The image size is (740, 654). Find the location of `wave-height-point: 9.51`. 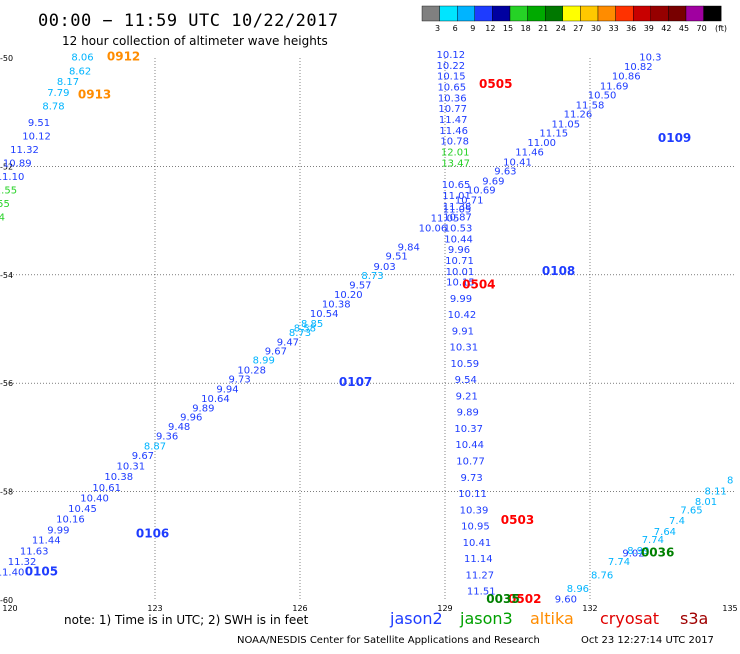

wave-height-point: 9.51 is located at coordinates (39, 123).